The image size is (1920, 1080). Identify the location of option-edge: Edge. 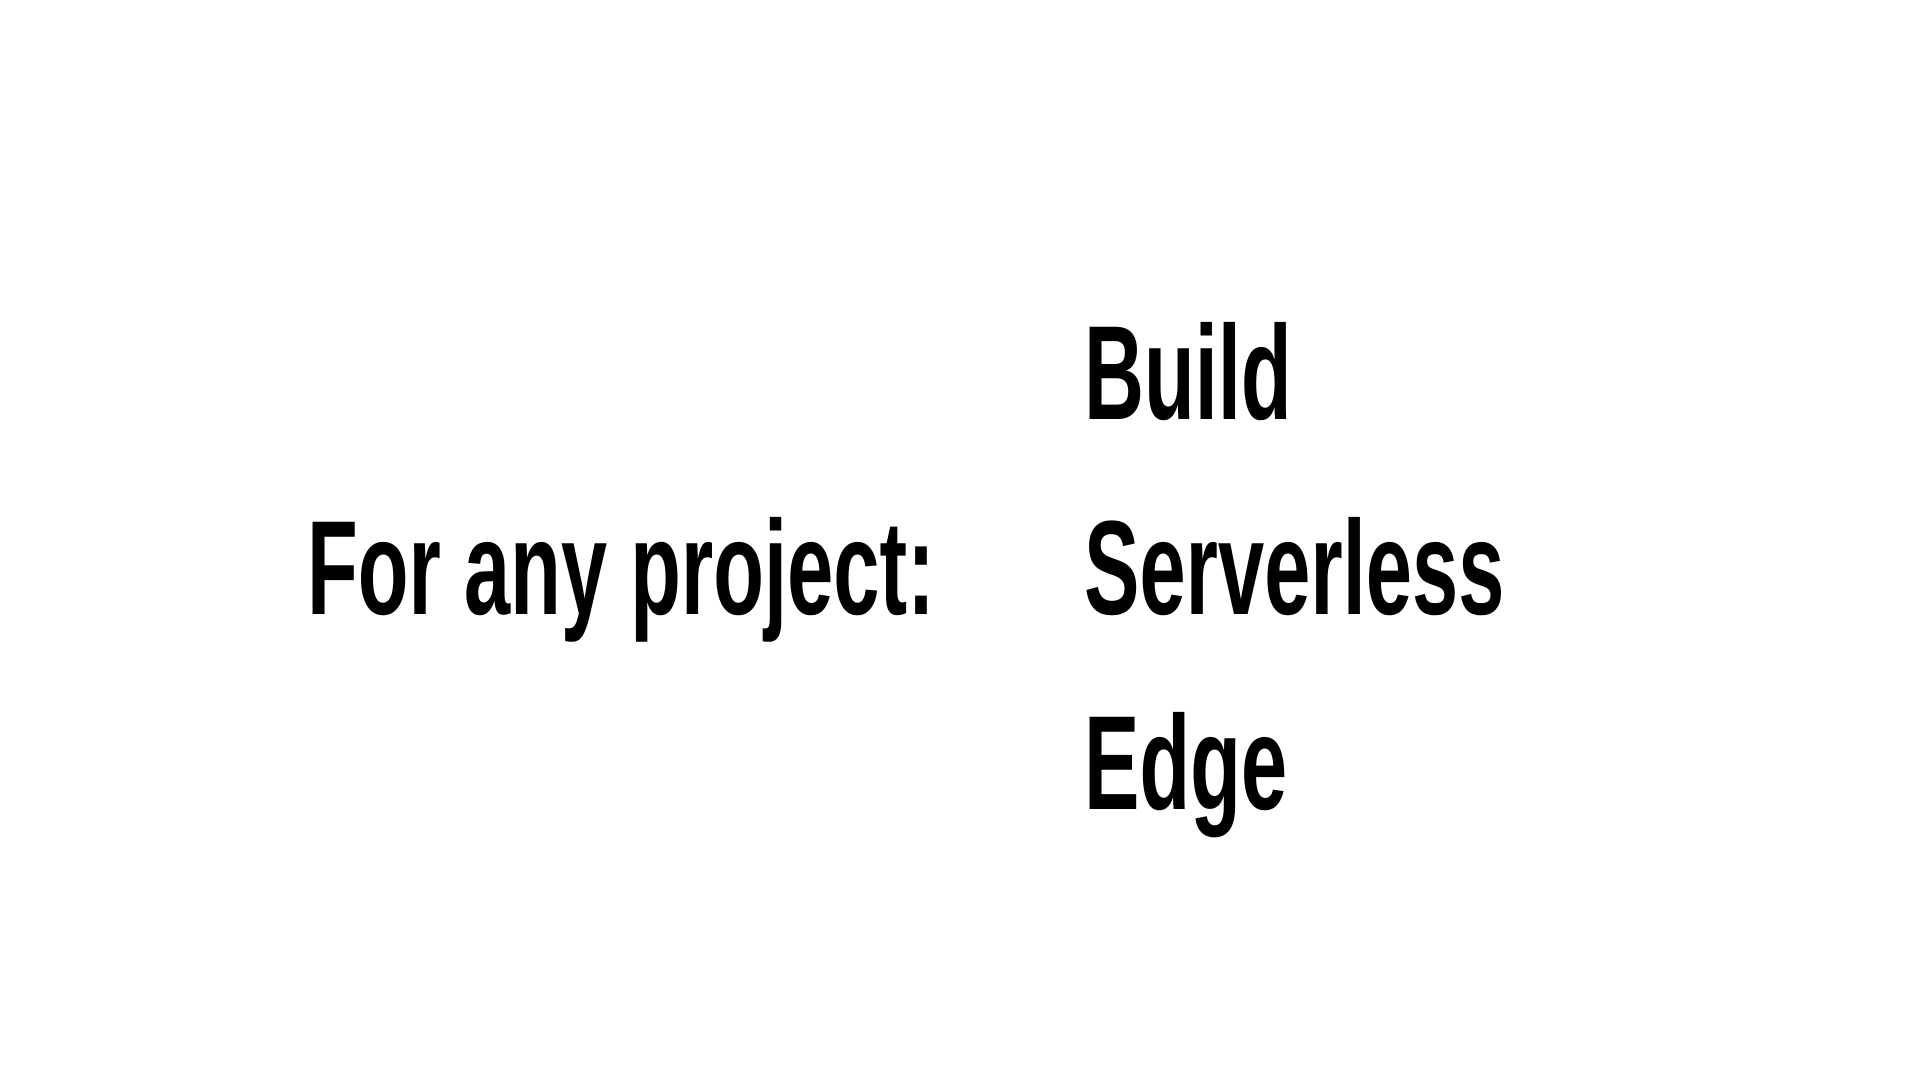
(1186, 763).